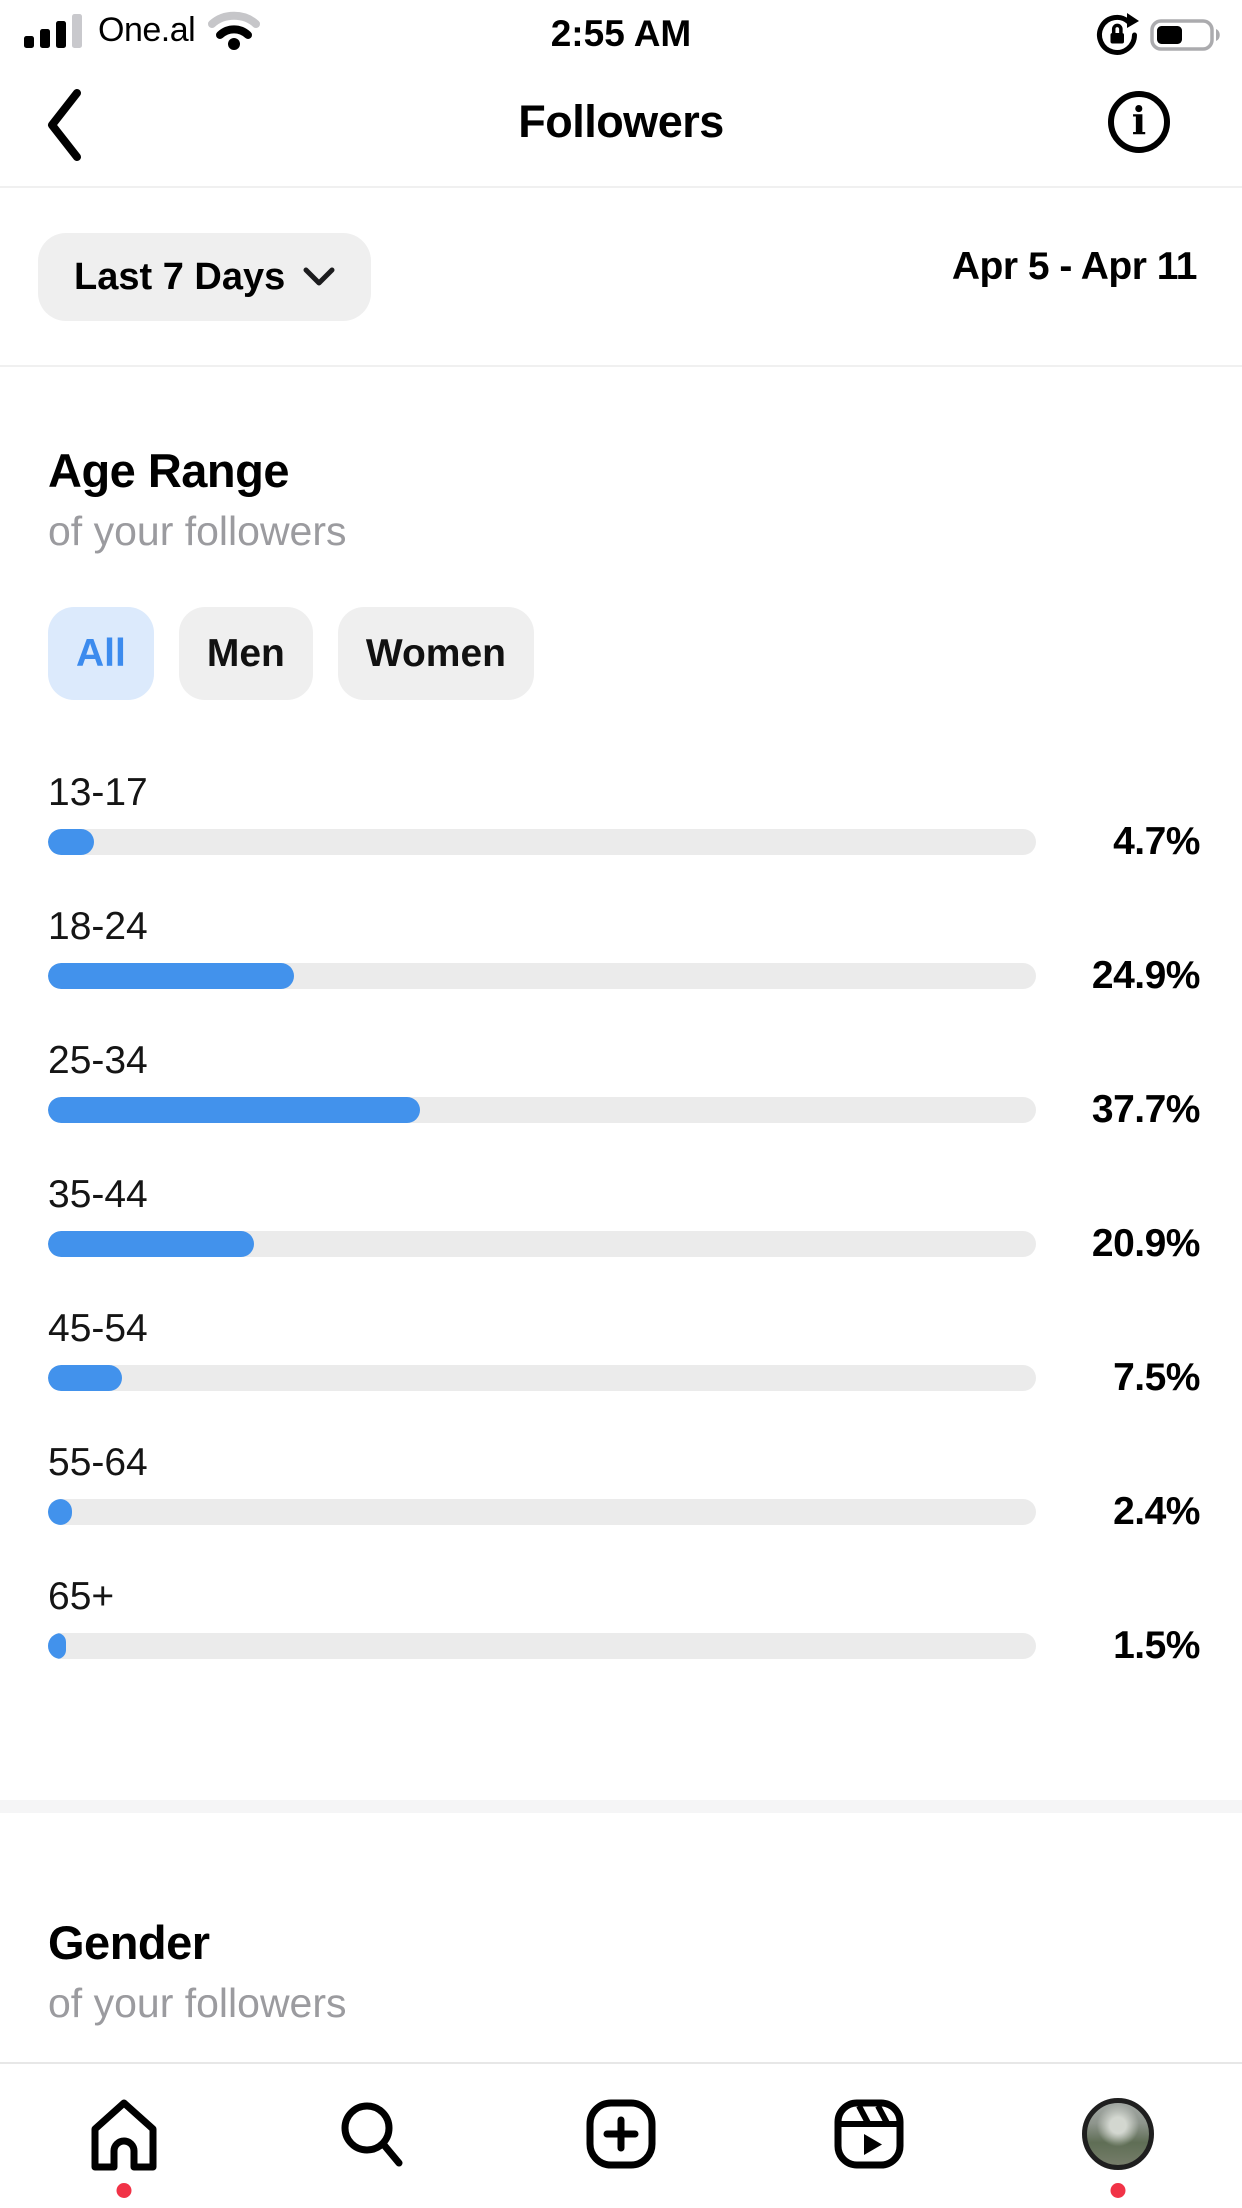 This screenshot has height=2208, width=1242. I want to click on age-percentage: 2.4%, so click(1156, 1512).